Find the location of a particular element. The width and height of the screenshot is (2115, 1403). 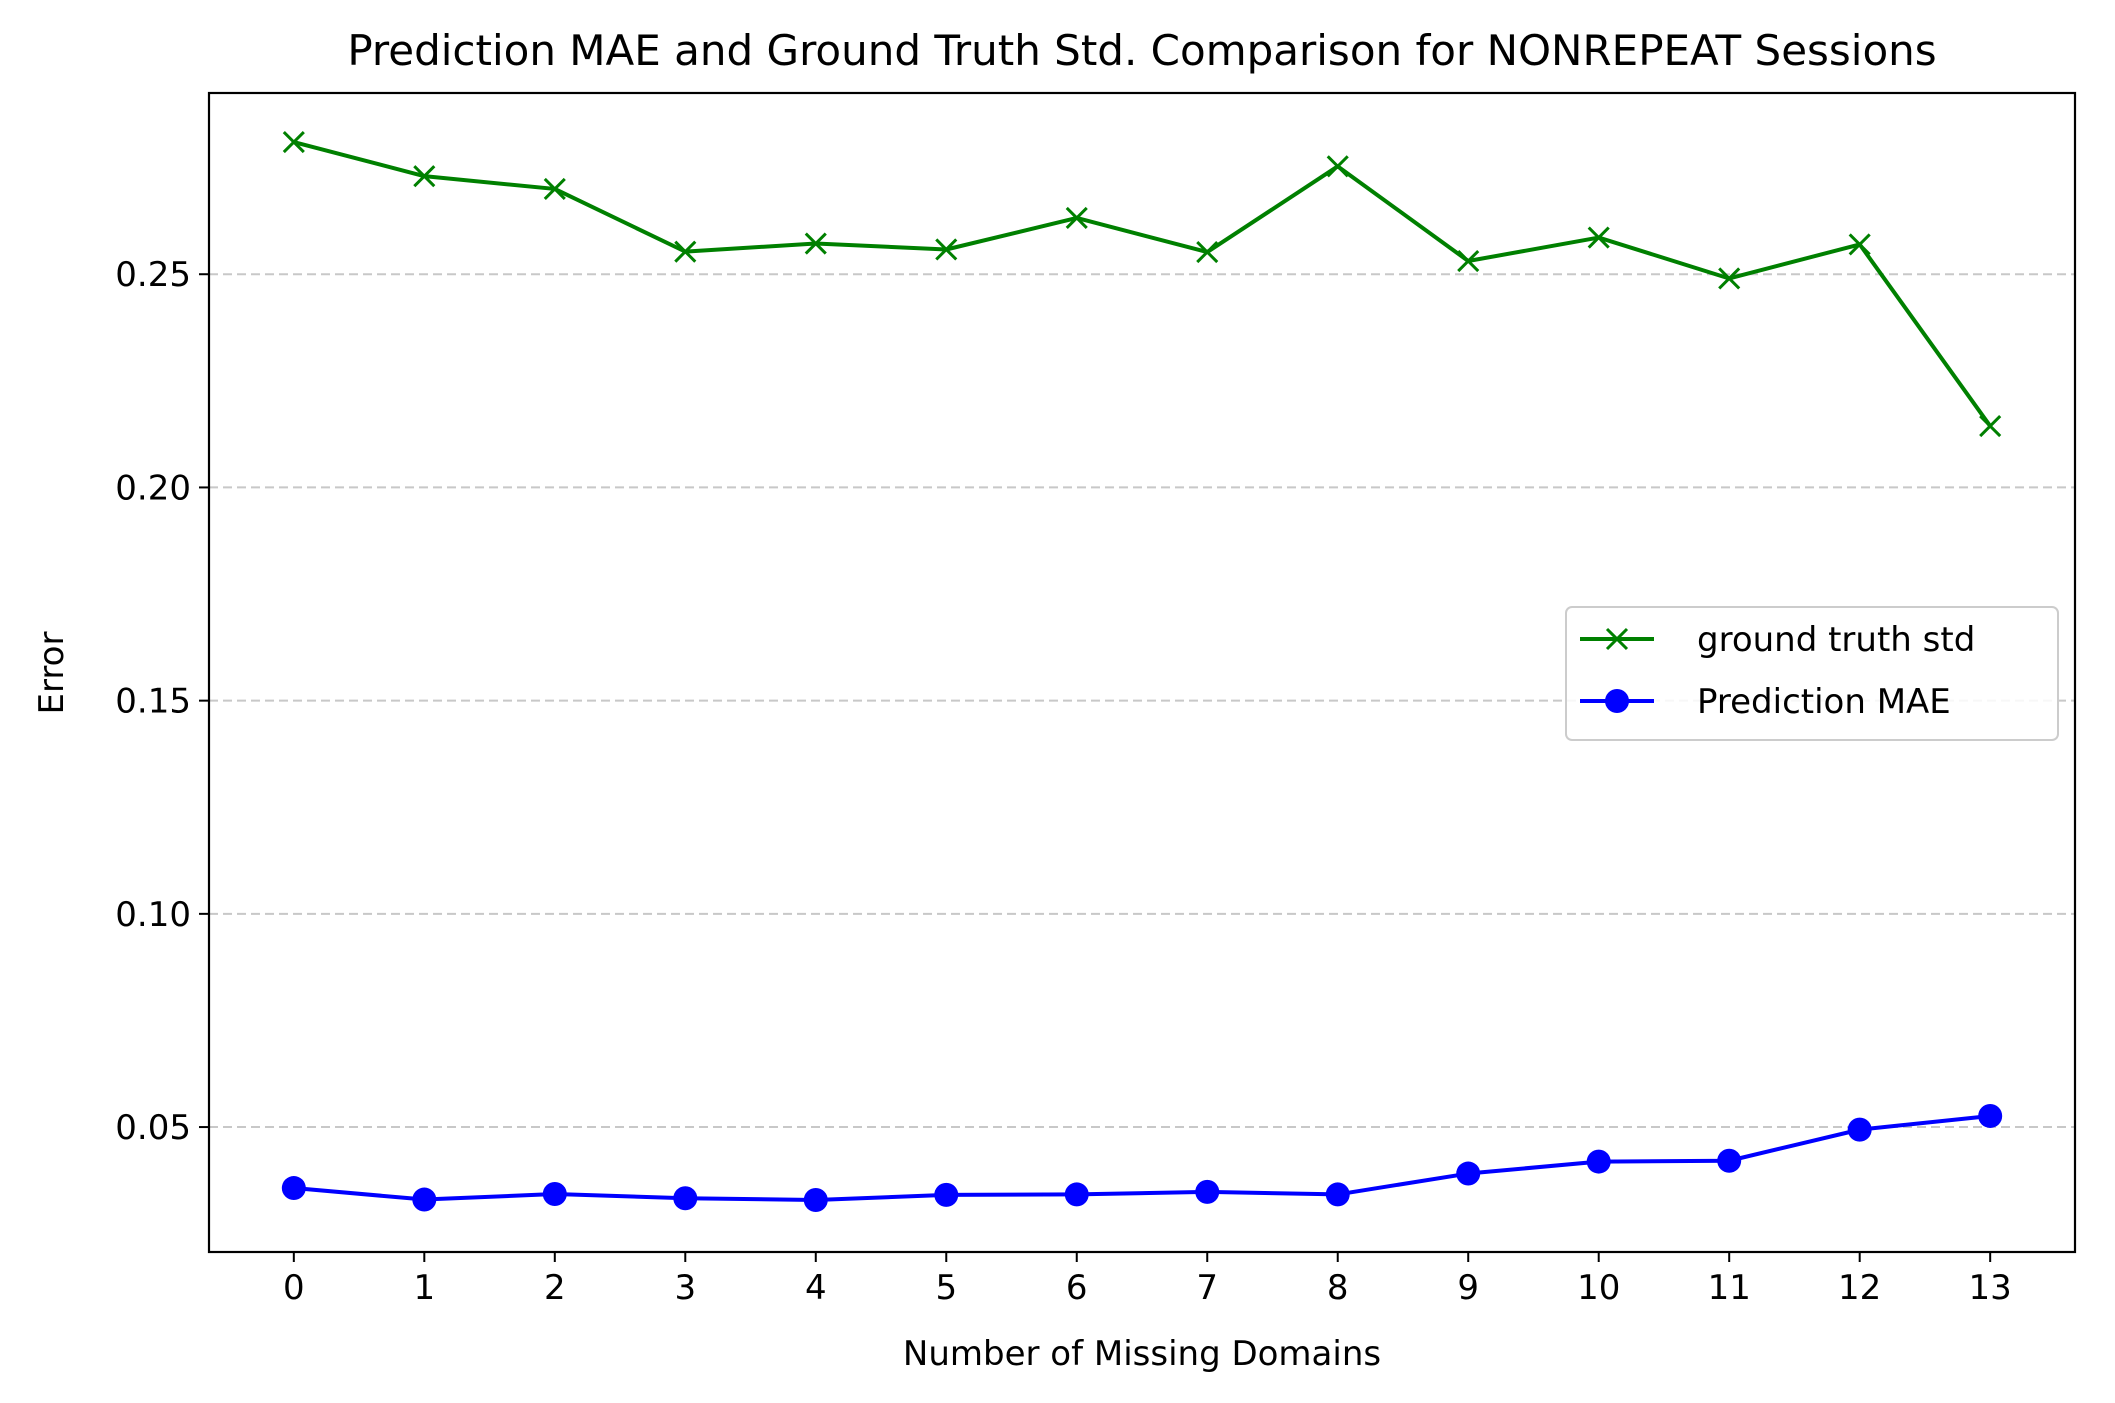

x-tick-label: 0 is located at coordinates (294, 1288).